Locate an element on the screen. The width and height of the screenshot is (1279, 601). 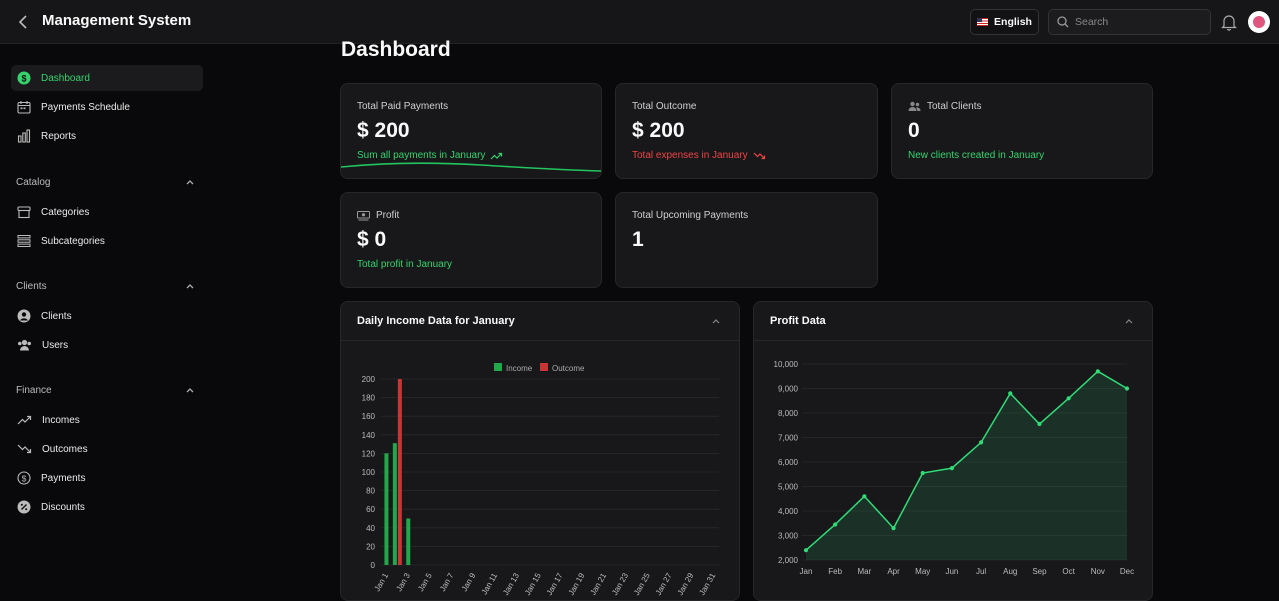
sidebar-item-categories: Categories is located at coordinates (107, 212).